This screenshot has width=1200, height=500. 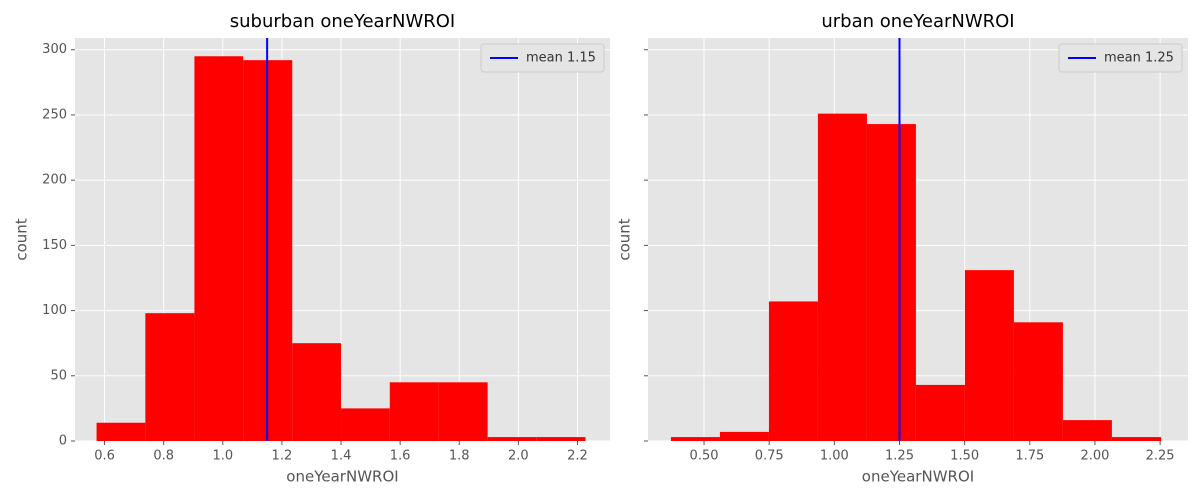 What do you see at coordinates (54, 310) in the screenshot?
I see `y-tick-label: 100` at bounding box center [54, 310].